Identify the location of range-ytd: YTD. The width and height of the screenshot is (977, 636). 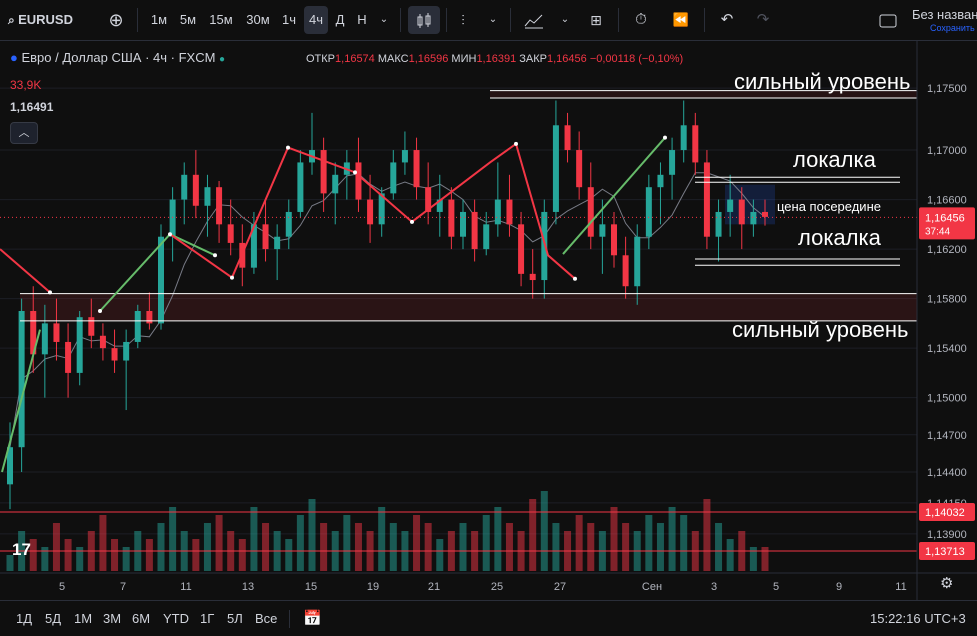
(176, 618).